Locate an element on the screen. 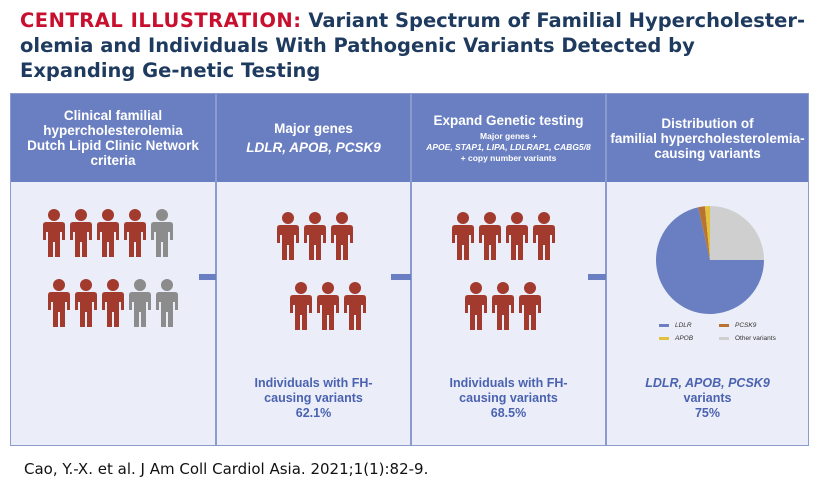 This screenshot has height=500, width=821. panel-1-header-line: criteria is located at coordinates (113, 160).